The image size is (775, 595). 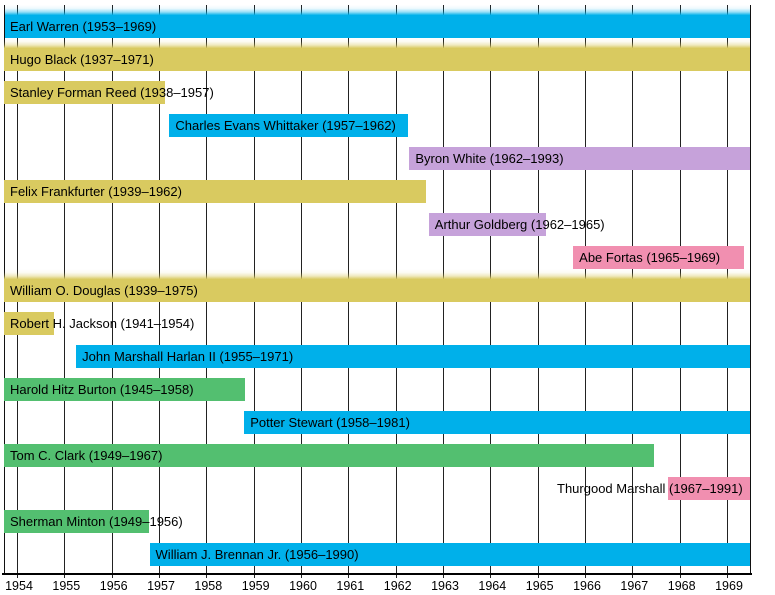 I want to click on label-abe-fortas: Abe Fortas (1965–1969), so click(x=650, y=257).